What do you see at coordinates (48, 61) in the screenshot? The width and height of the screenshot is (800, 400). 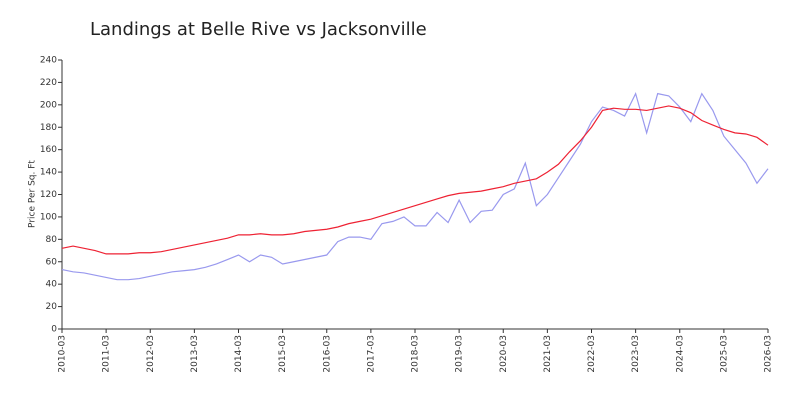 I see `y-tick-label: 240` at bounding box center [48, 61].